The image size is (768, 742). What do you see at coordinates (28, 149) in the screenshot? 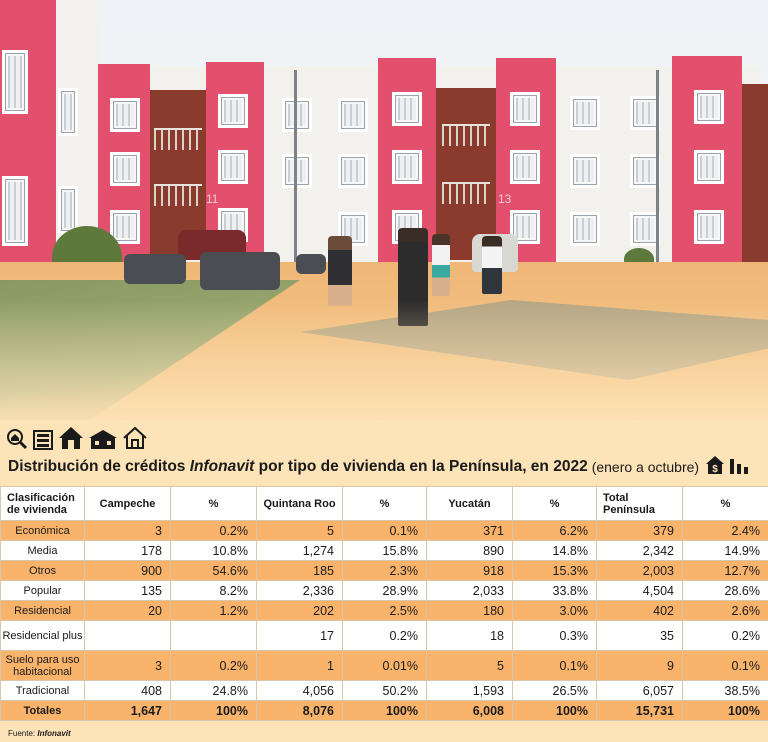
I see `left-building` at bounding box center [28, 149].